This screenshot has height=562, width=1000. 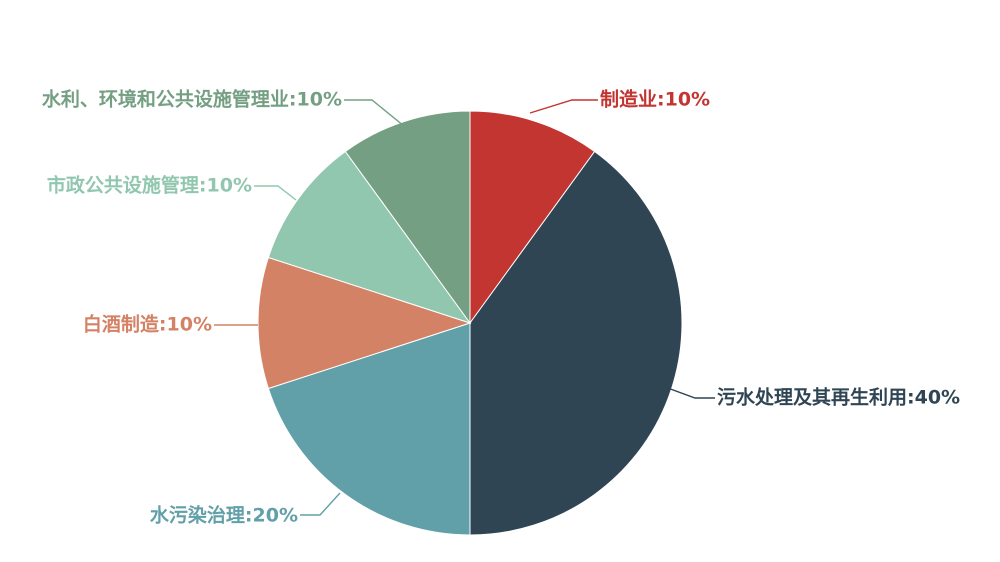 I want to click on slice-label-5: 市政公共设施管理:10%, so click(x=149, y=185).